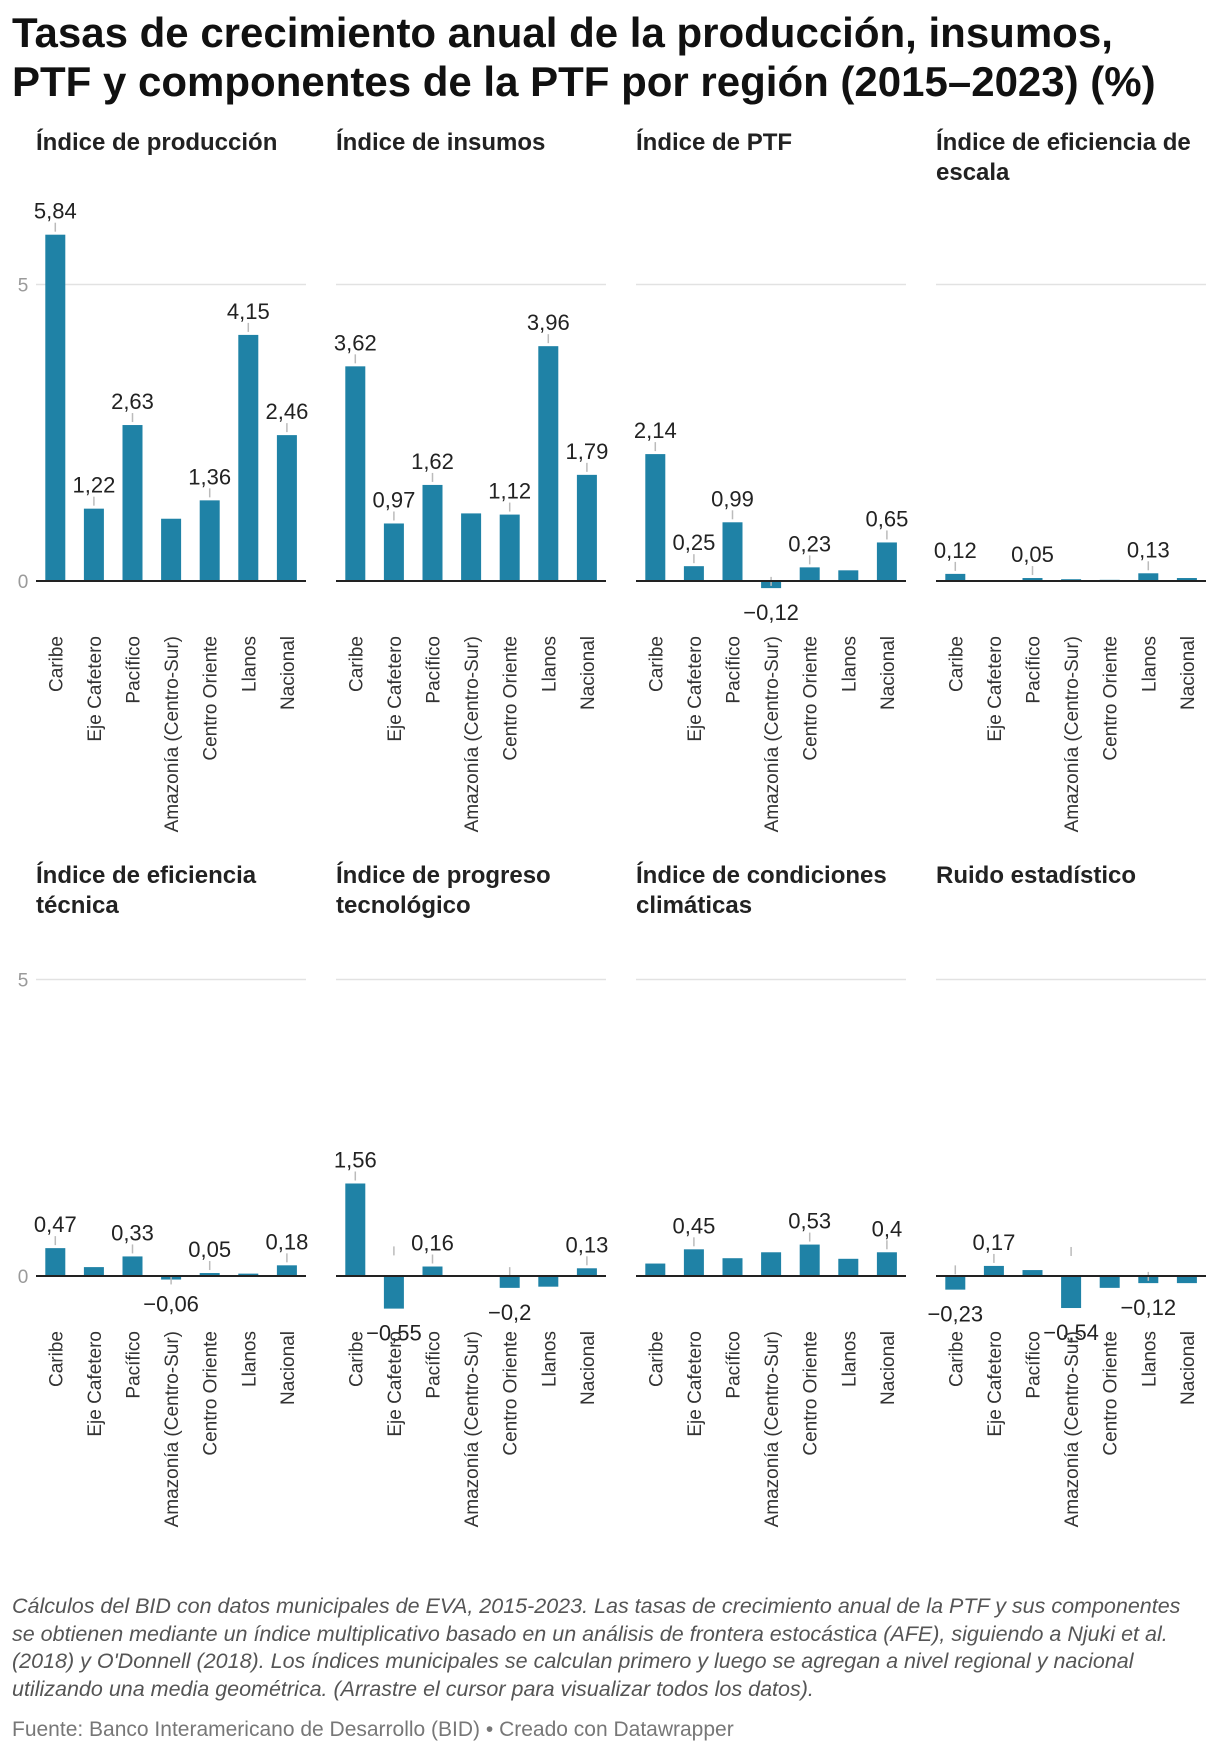 The image size is (1220, 1758). What do you see at coordinates (432, 1243) in the screenshot?
I see `data-label: 0,16` at bounding box center [432, 1243].